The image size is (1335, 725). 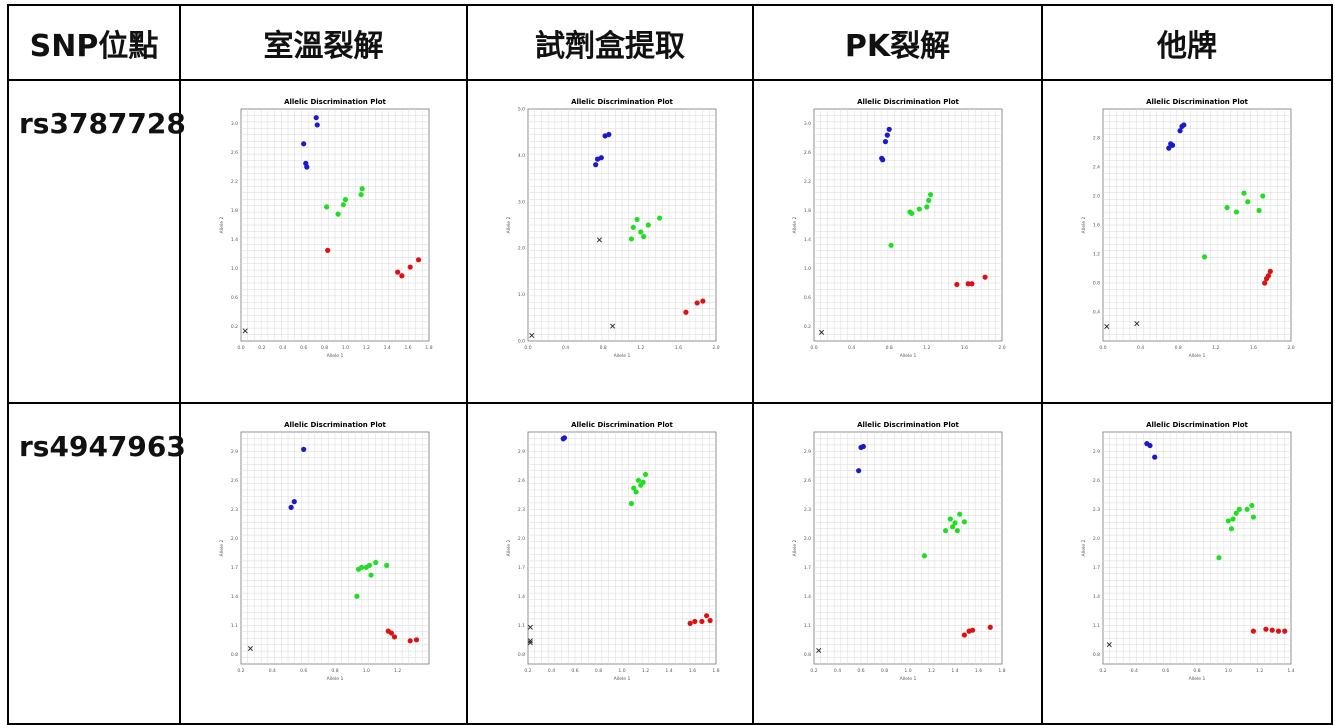 I want to click on row-label-rs3787728: rs3787728, so click(x=96, y=241).